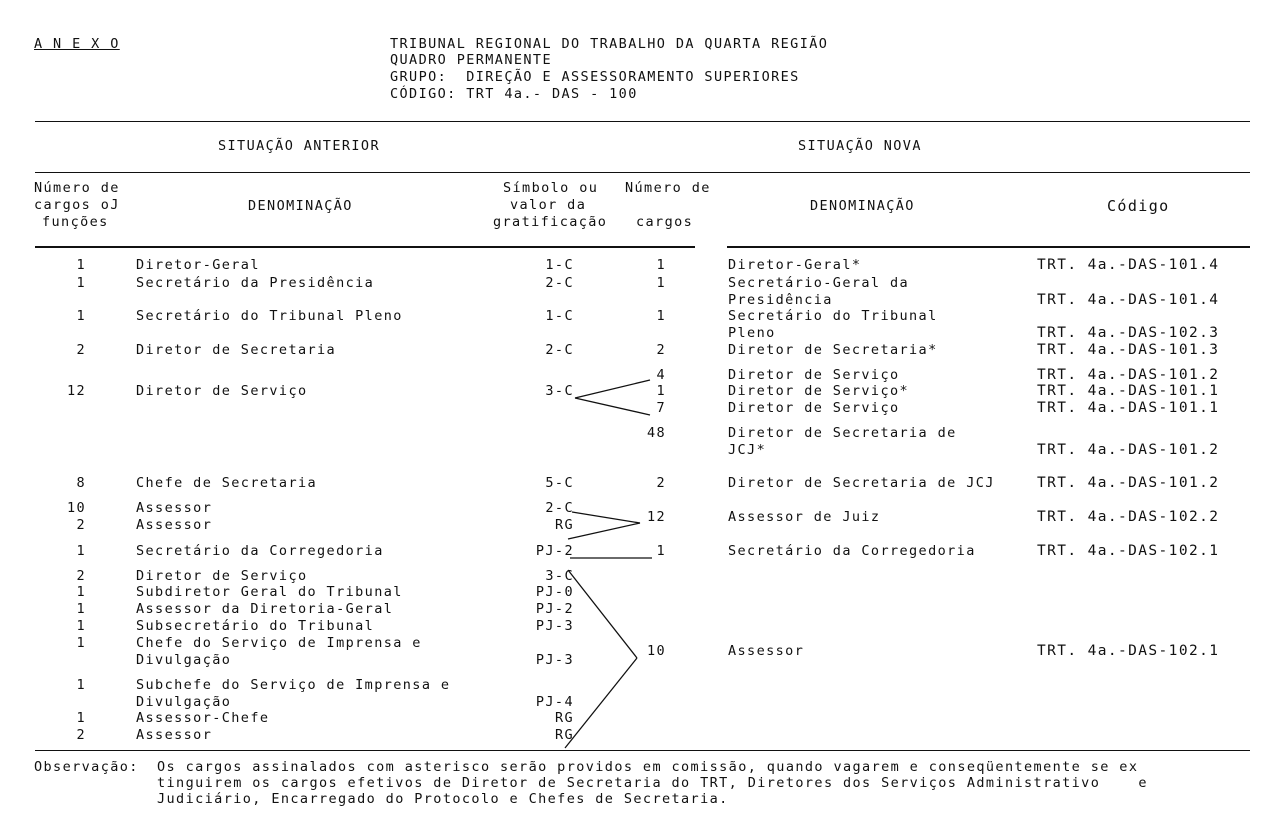 Image resolution: width=1273 pixels, height=815 pixels. Describe the element at coordinates (795, 265) in the screenshot. I see `new-name: Diretor-Geral*` at that location.